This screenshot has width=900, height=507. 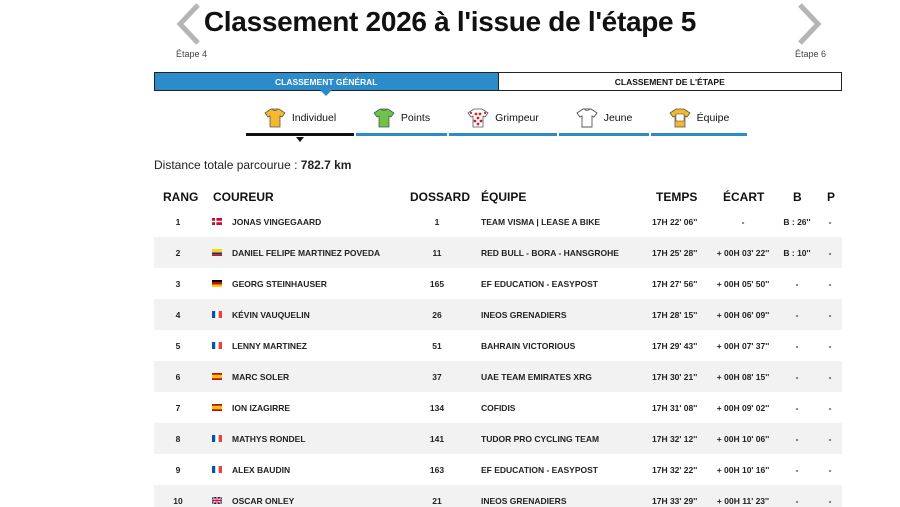 What do you see at coordinates (440, 197) in the screenshot?
I see `header-bib: DOSSARD` at bounding box center [440, 197].